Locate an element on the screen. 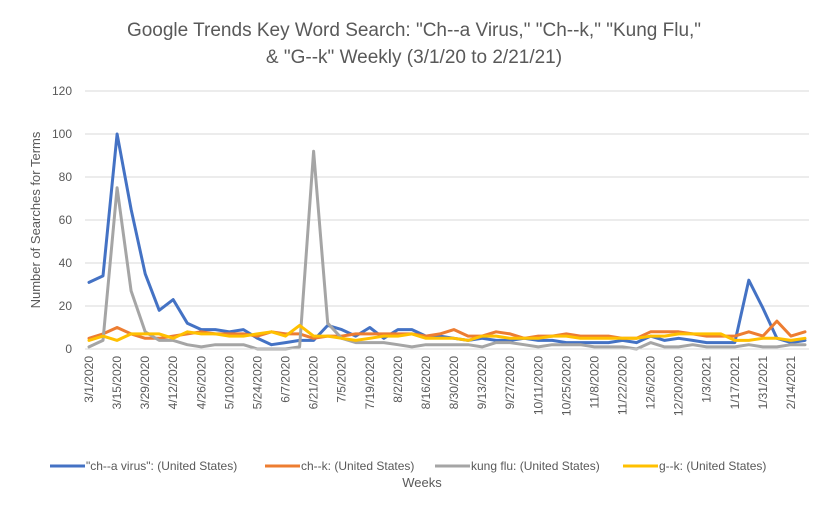 The height and width of the screenshot is (519, 826). x-tick-label: 2/14/2021 is located at coordinates (791, 383).